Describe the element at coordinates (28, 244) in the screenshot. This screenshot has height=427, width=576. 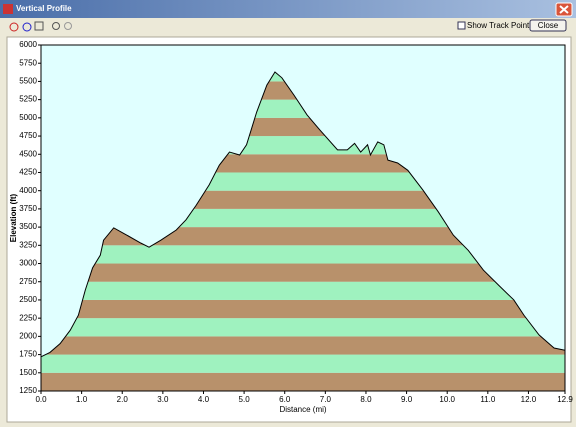
I see `y-tick-label: 3250` at that location.